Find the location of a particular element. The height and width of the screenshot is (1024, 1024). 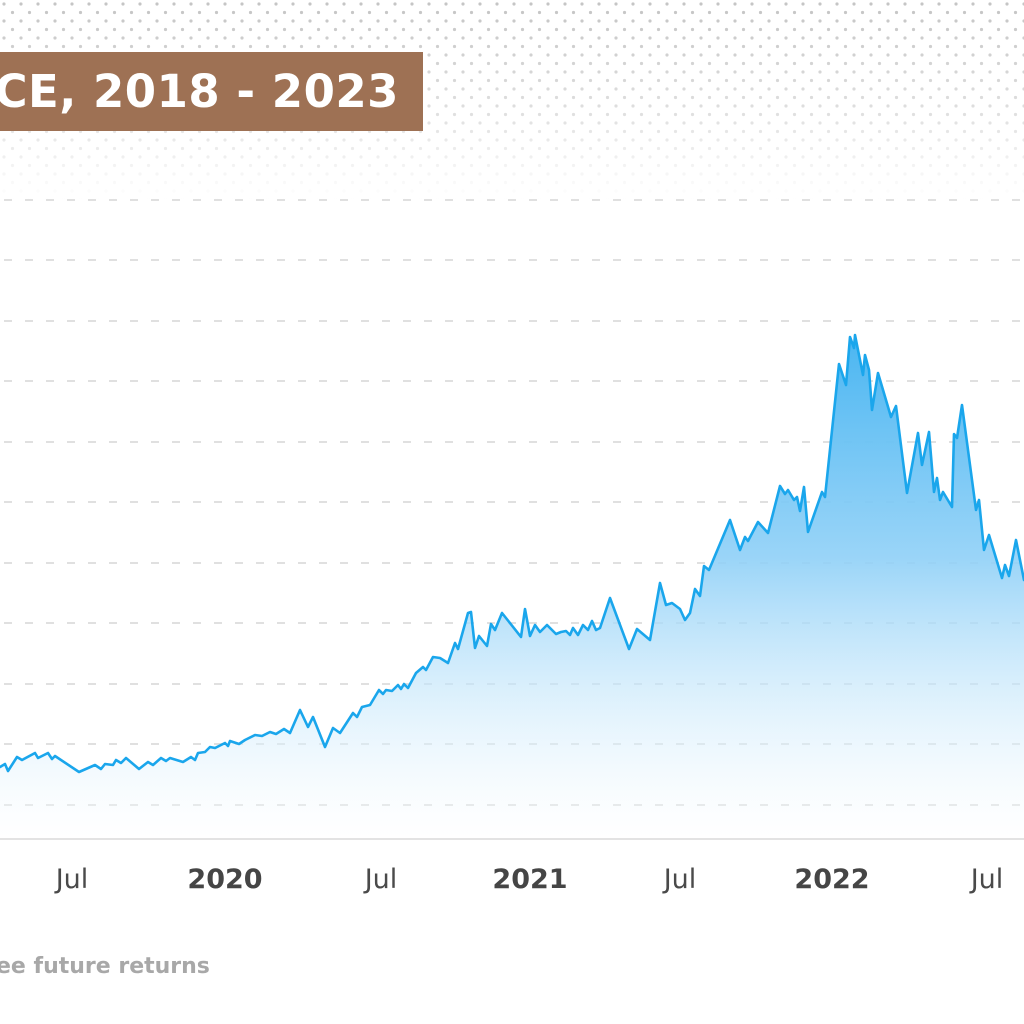

x-tick-jul-2022: Jul is located at coordinates (987, 879).